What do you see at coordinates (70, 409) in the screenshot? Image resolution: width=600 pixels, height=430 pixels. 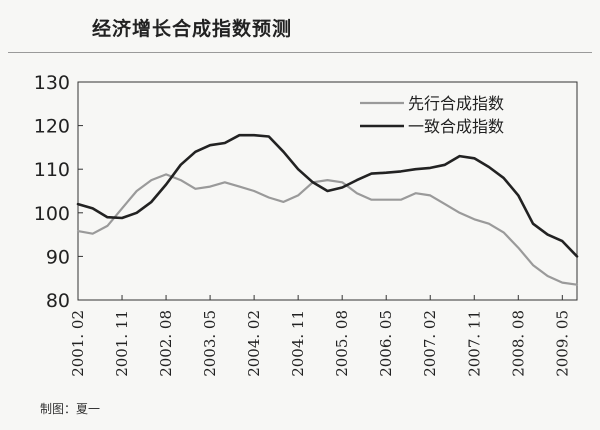 I see `chart-credit: 制图：夏一` at bounding box center [70, 409].